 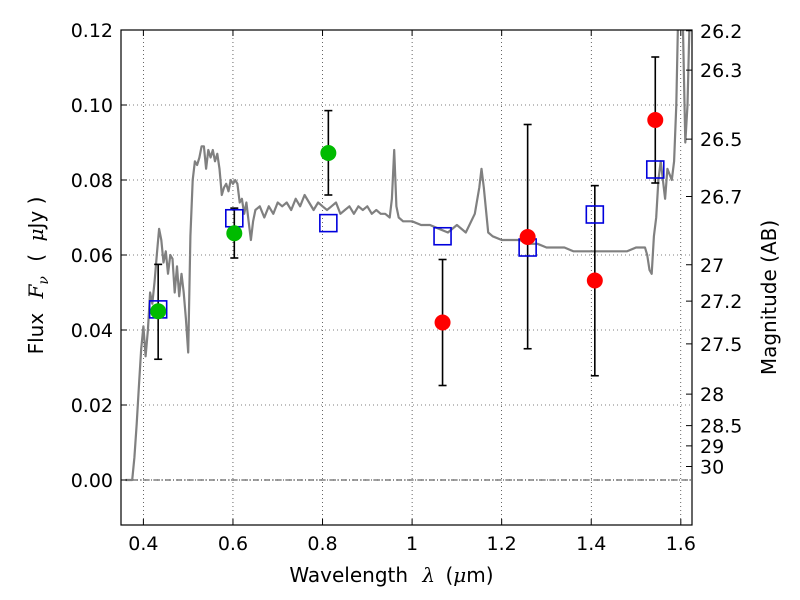 What do you see at coordinates (721, 345) in the screenshot?
I see `magnitude-tick-label: 27.5` at bounding box center [721, 345].